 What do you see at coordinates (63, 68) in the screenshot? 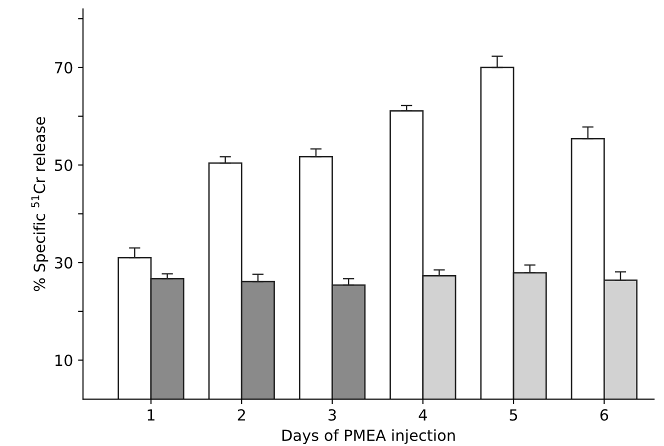
I see `y-tick-label: 70` at bounding box center [63, 68].